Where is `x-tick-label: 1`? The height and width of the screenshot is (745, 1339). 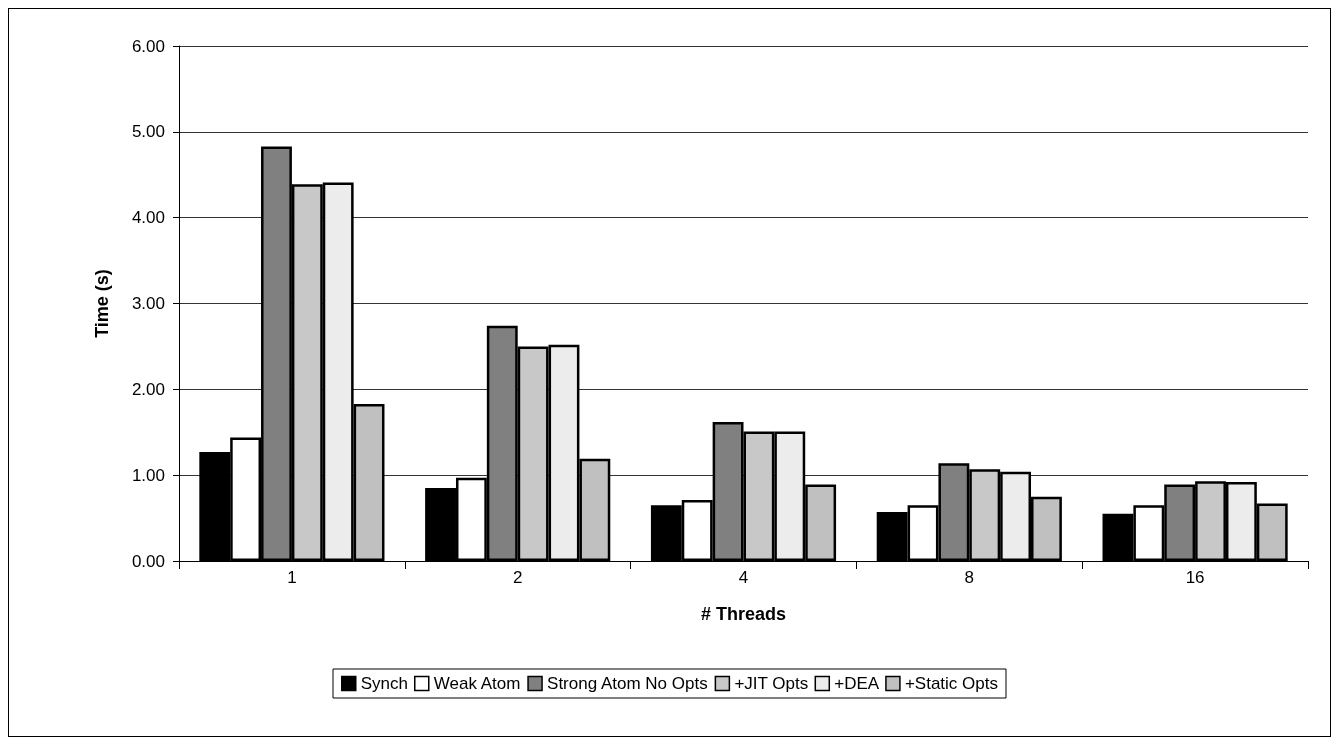 x-tick-label: 1 is located at coordinates (292, 577).